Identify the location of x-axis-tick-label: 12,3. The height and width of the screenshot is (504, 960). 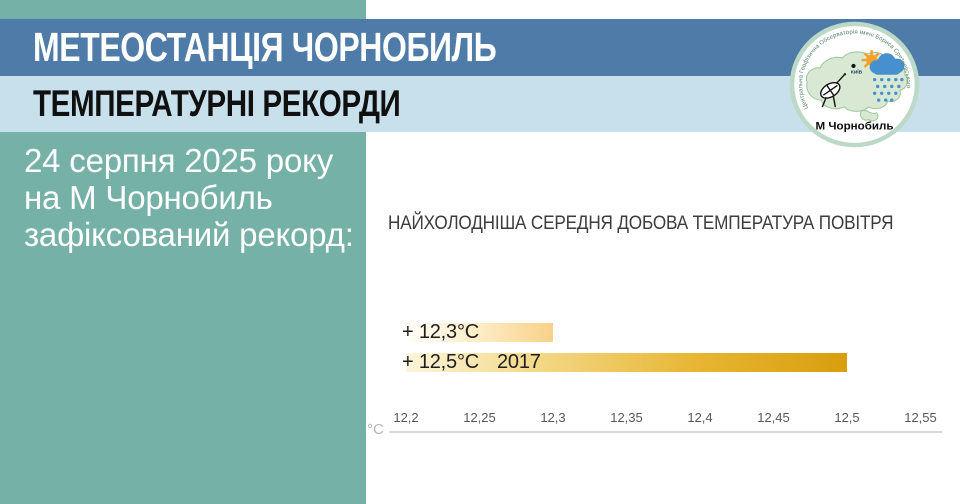
(553, 417).